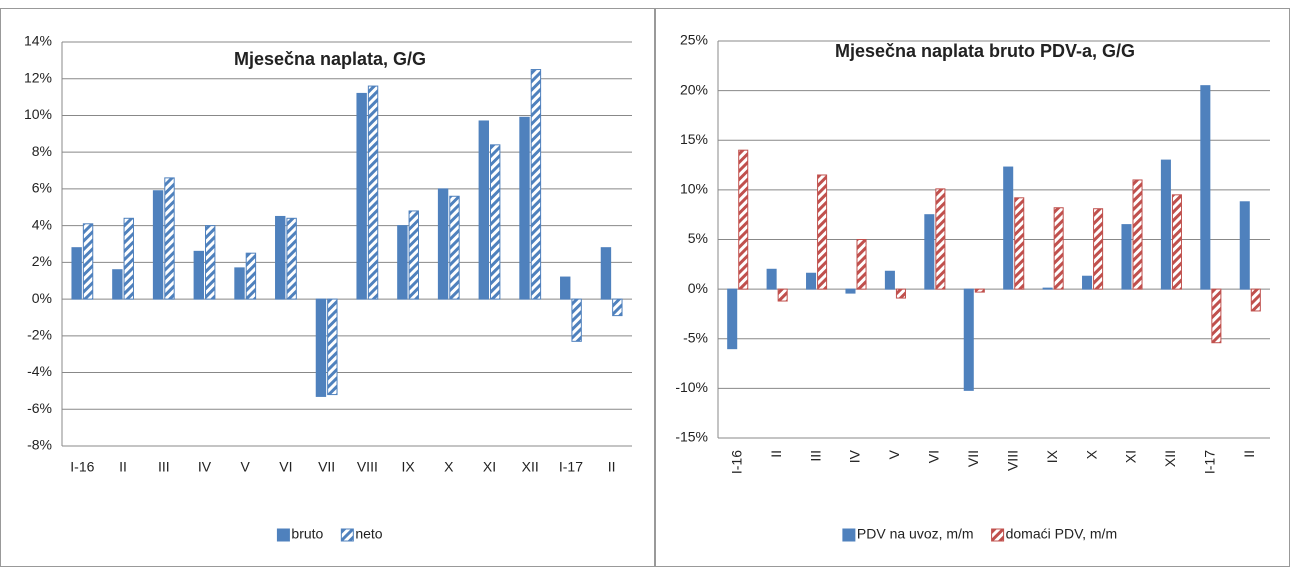  Describe the element at coordinates (82, 467) in the screenshot. I see `x-tick-label: I-16` at that location.